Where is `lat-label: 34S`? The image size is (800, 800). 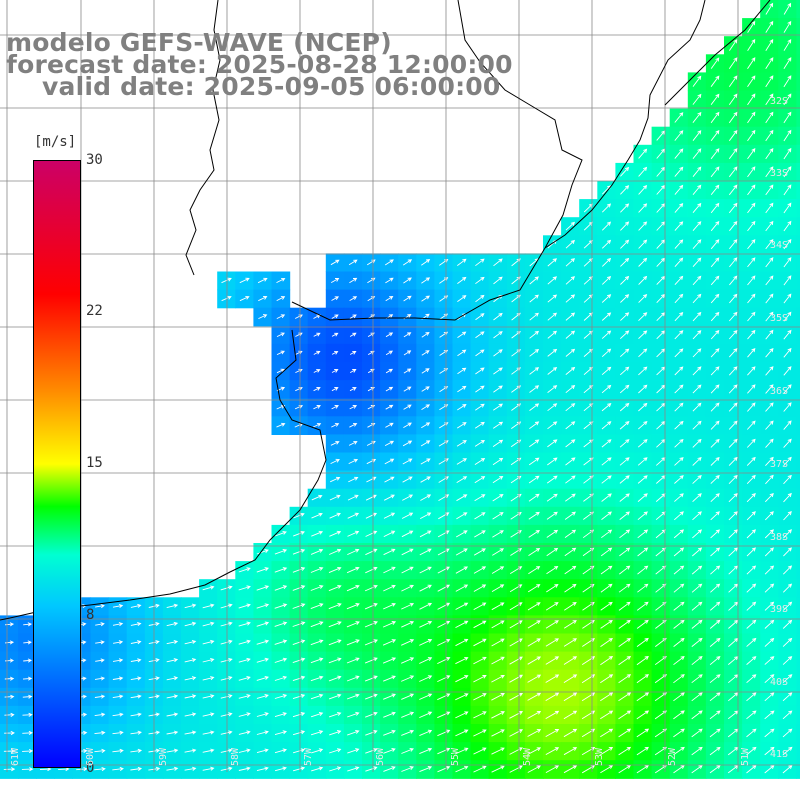 lat-label: 34S is located at coordinates (779, 245).